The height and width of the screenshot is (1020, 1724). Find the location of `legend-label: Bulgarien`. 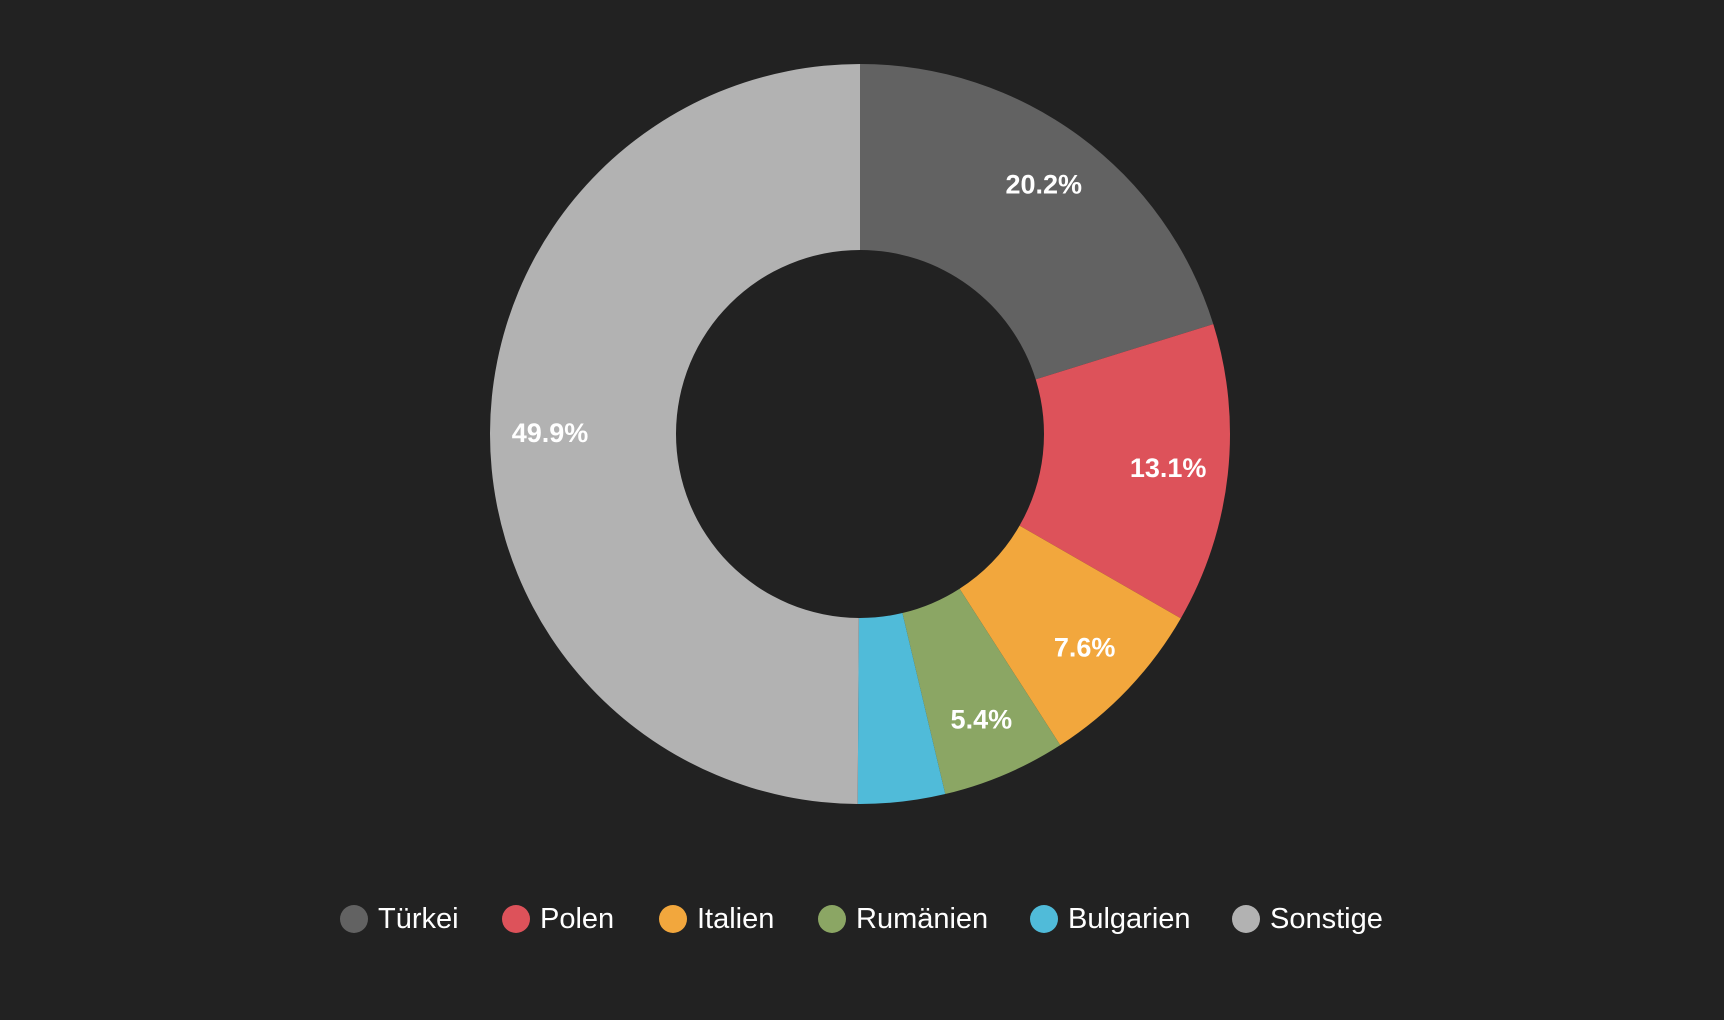

legend-label: Bulgarien is located at coordinates (1129, 918).